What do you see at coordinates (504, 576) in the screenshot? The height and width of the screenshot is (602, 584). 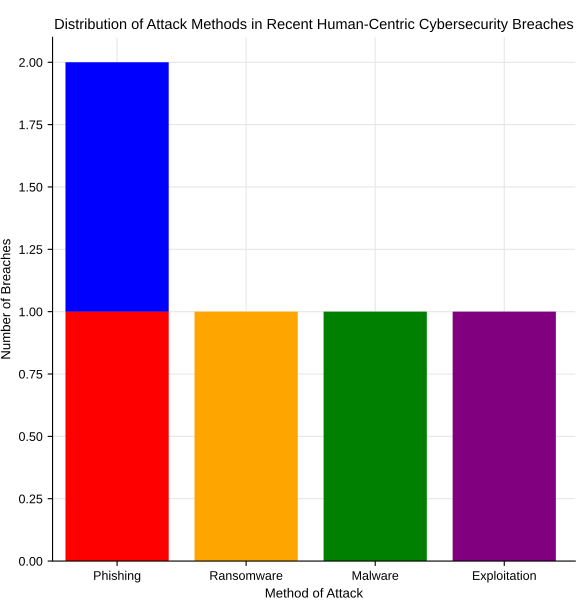 I see `x-tick-label: Exploitation` at bounding box center [504, 576].